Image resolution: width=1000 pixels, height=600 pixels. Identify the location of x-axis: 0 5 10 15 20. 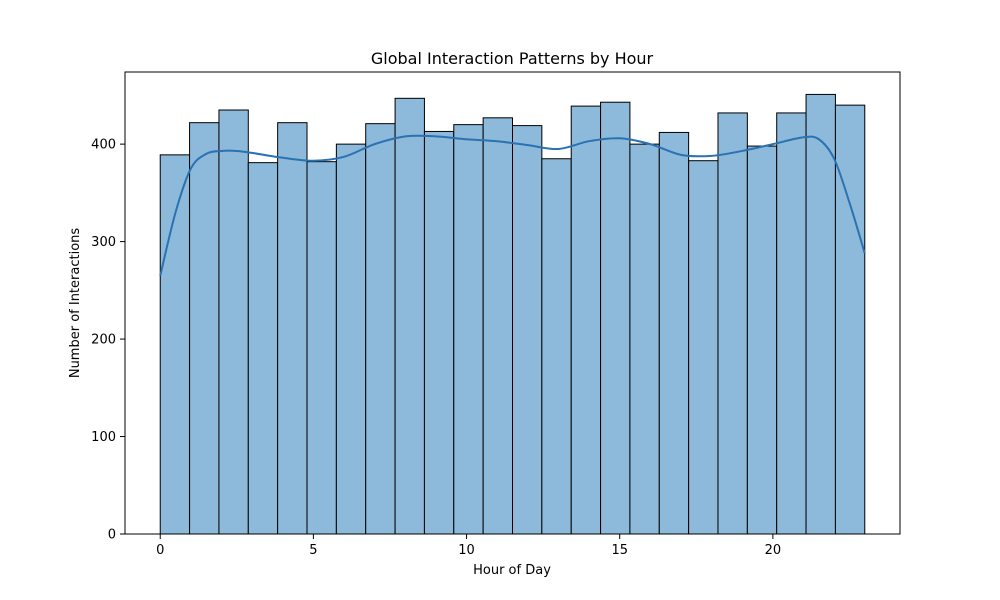
(468, 546).